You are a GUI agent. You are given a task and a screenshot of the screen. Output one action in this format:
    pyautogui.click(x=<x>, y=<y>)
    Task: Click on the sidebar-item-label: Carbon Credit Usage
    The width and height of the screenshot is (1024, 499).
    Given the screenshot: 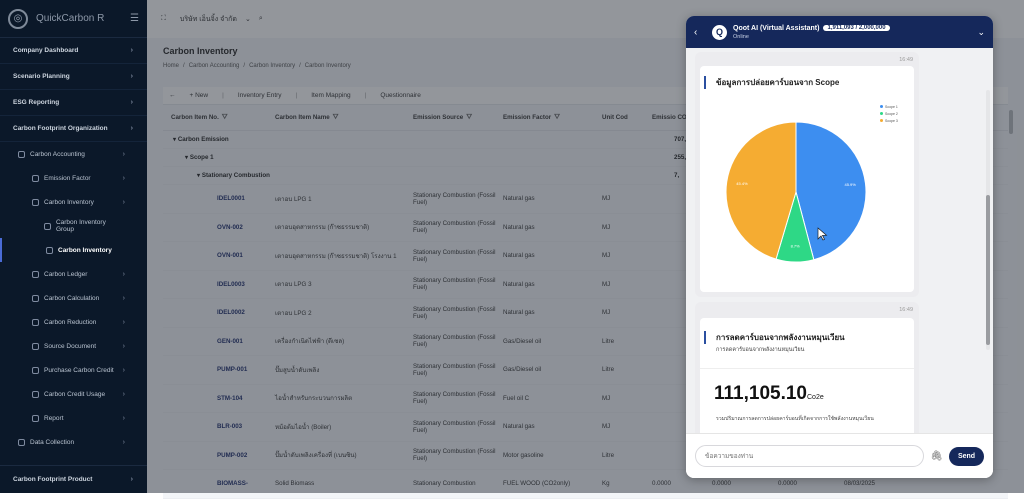 What is the action you would take?
    pyautogui.click(x=75, y=394)
    